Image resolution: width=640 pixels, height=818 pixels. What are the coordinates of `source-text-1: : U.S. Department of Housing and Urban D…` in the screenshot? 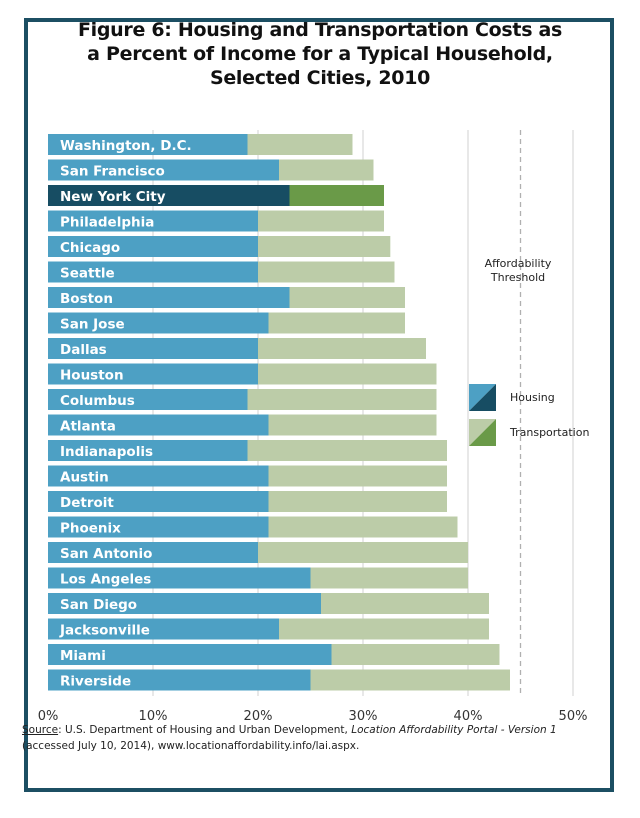 It's located at (205, 730).